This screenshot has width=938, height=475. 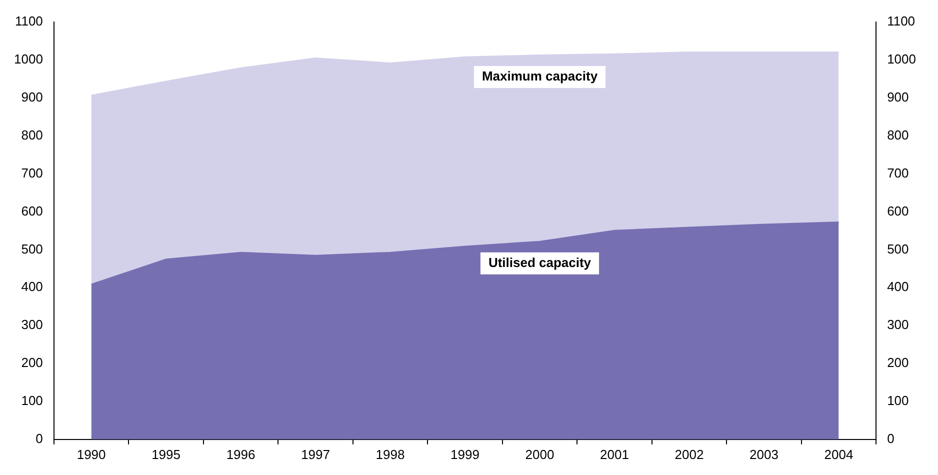 I want to click on y2-tick-label: 600, so click(x=898, y=210).